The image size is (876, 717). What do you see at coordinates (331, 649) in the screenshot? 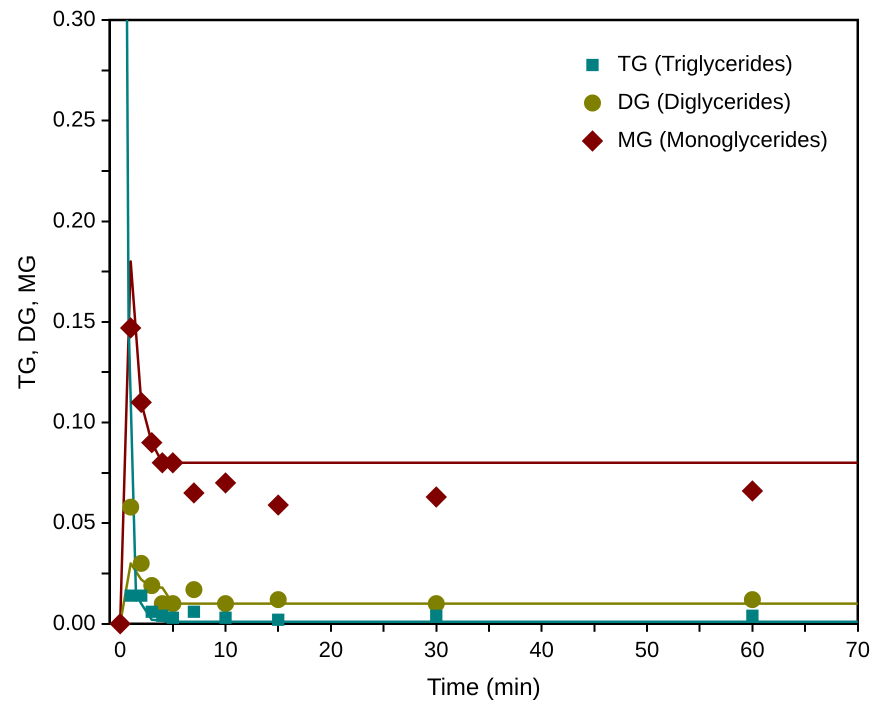
I see `x-tick-label: 20` at bounding box center [331, 649].